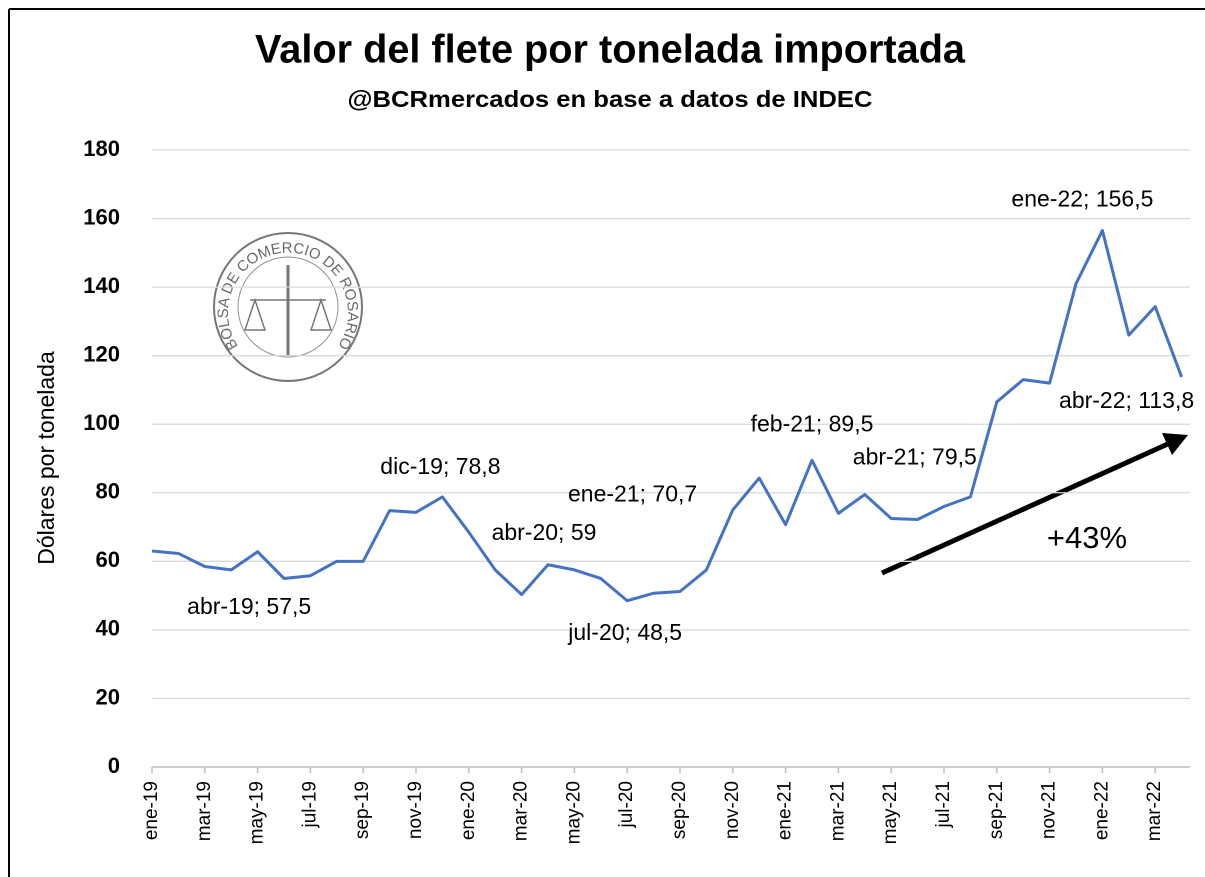 The height and width of the screenshot is (877, 1205). I want to click on x-tick-label: sep-20, so click(679, 810).